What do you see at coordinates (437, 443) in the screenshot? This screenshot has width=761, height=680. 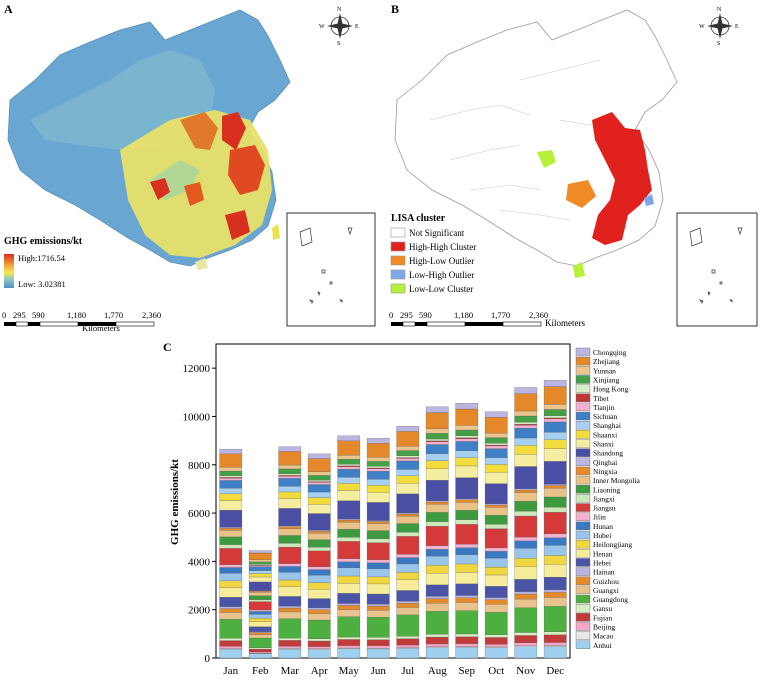 I see `bar-aug-tianjin` at bounding box center [437, 443].